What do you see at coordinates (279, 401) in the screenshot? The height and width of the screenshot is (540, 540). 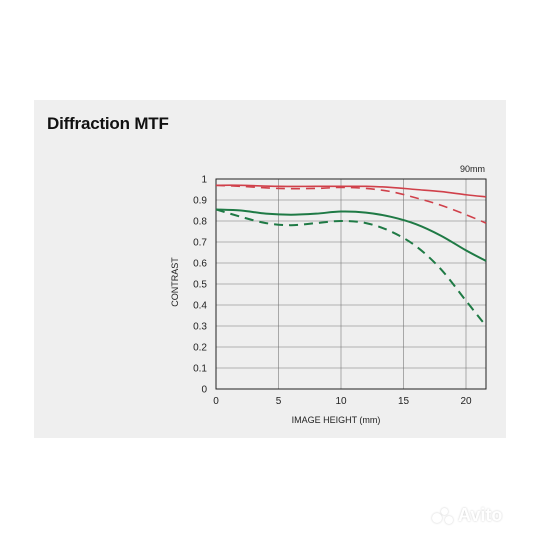 I see `x-tick-label: 5` at bounding box center [279, 401].